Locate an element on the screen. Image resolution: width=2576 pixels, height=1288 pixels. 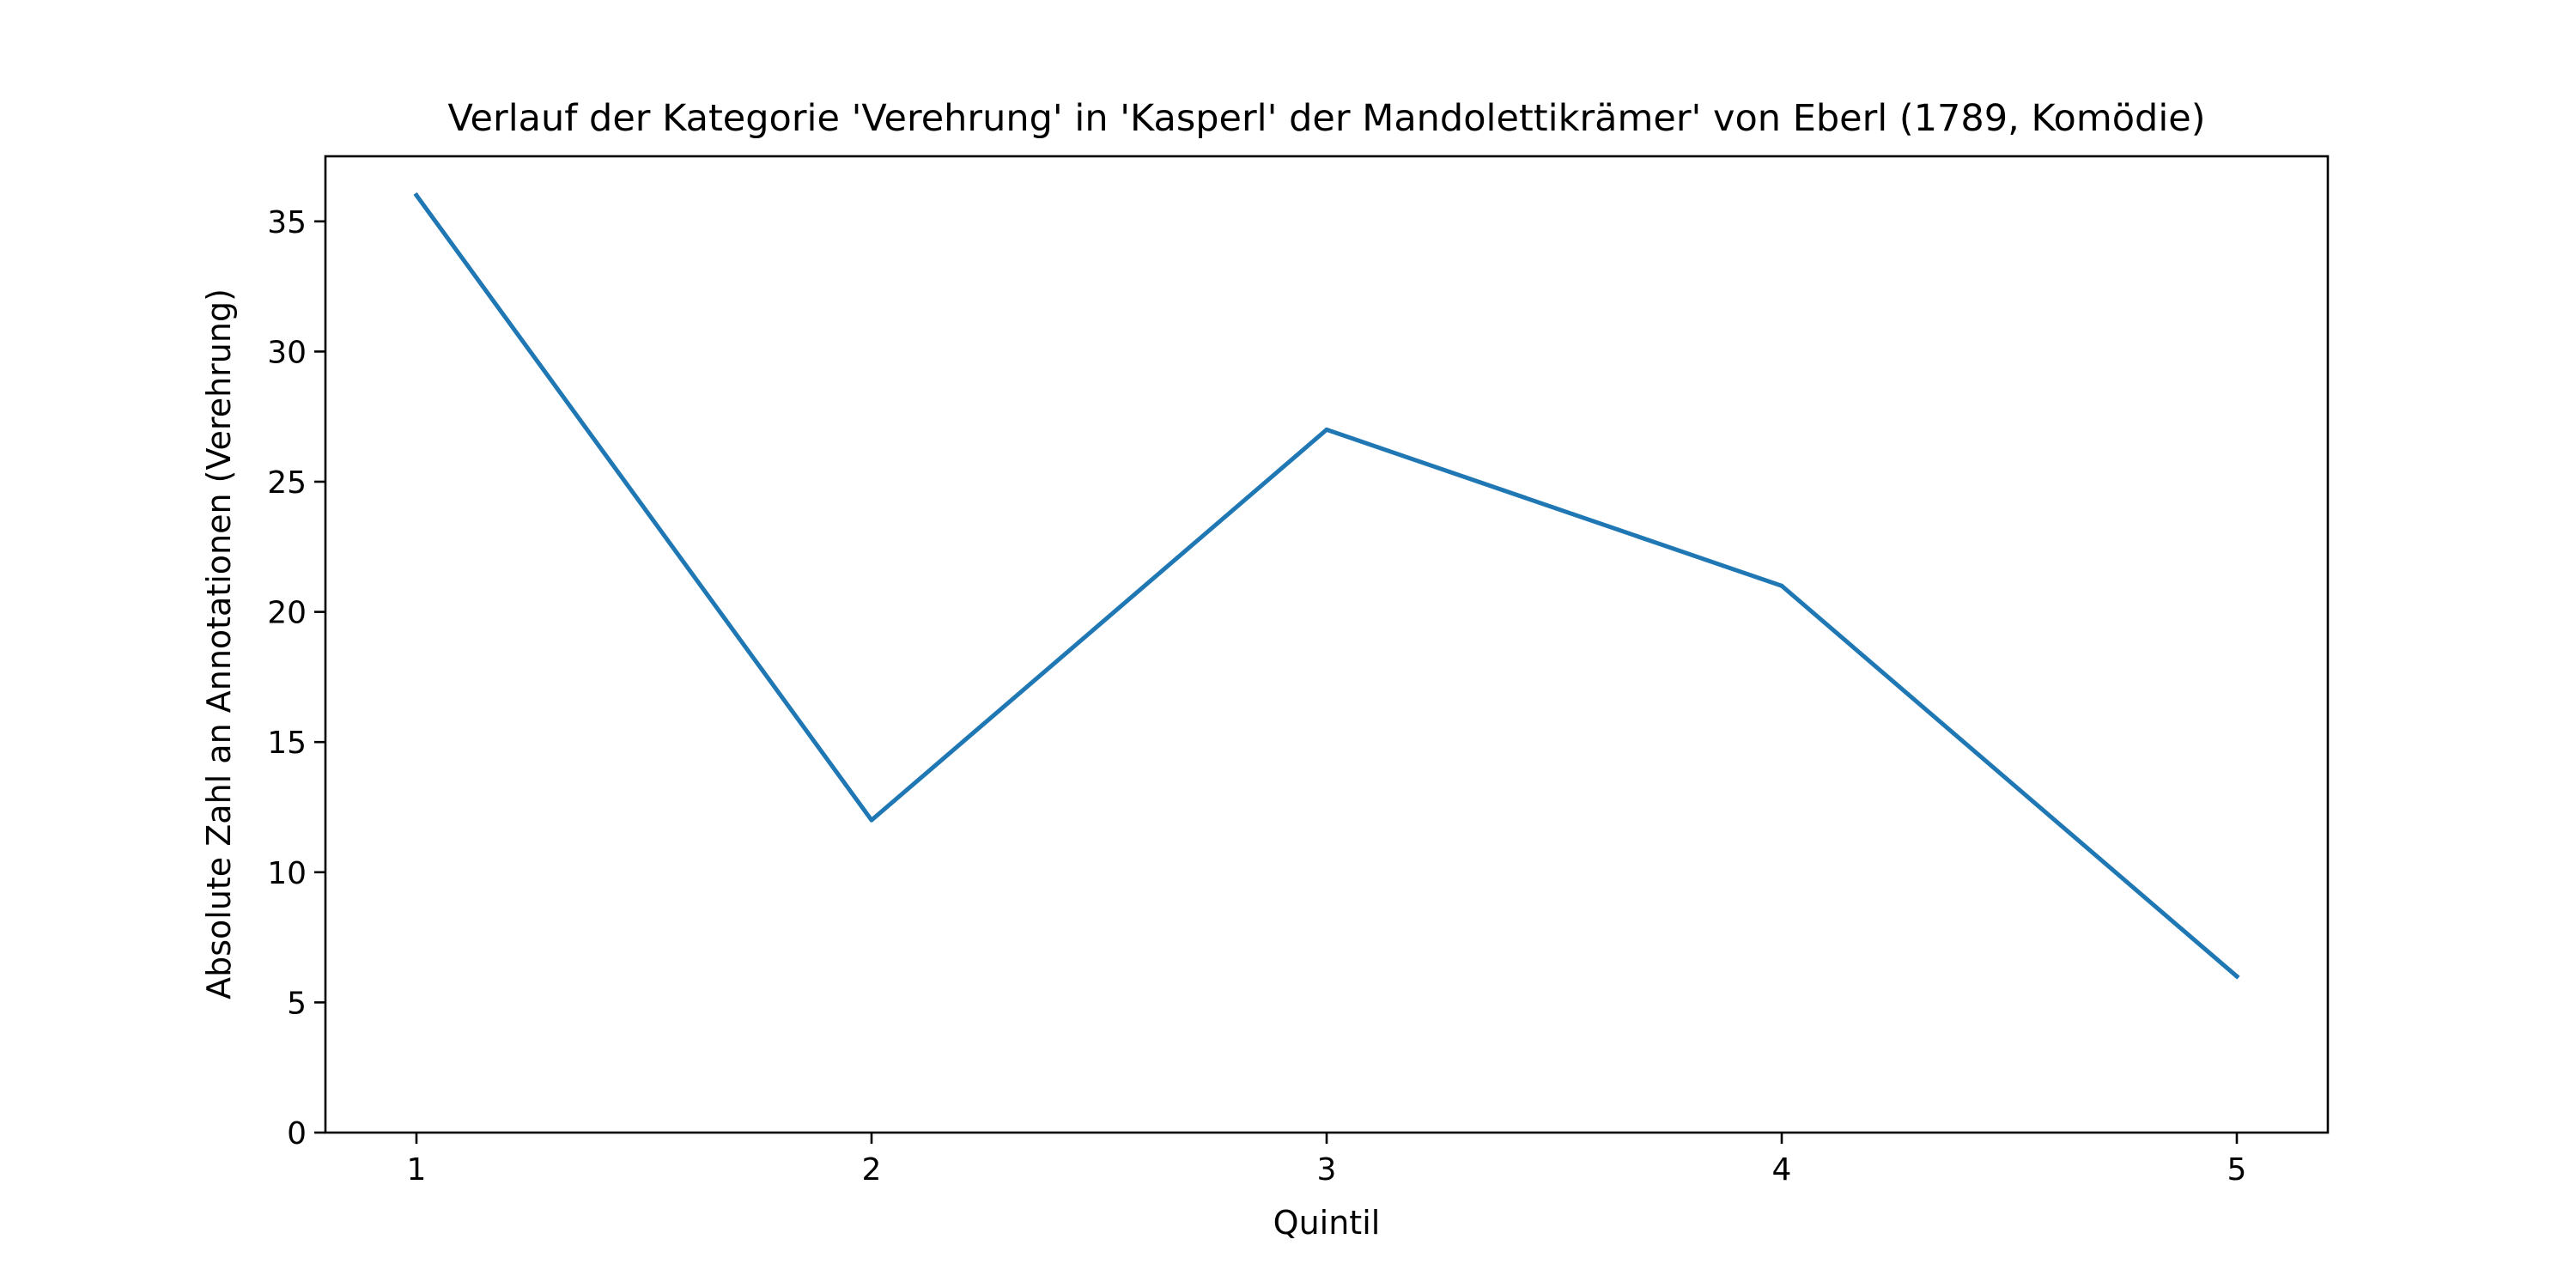
y-tick-label: 0 is located at coordinates (297, 1133).